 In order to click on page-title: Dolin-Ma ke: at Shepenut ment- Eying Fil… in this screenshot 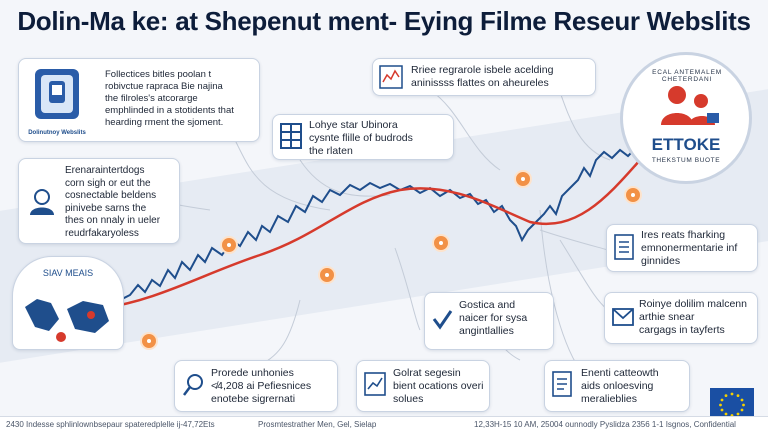, I will do `click(384, 21)`.